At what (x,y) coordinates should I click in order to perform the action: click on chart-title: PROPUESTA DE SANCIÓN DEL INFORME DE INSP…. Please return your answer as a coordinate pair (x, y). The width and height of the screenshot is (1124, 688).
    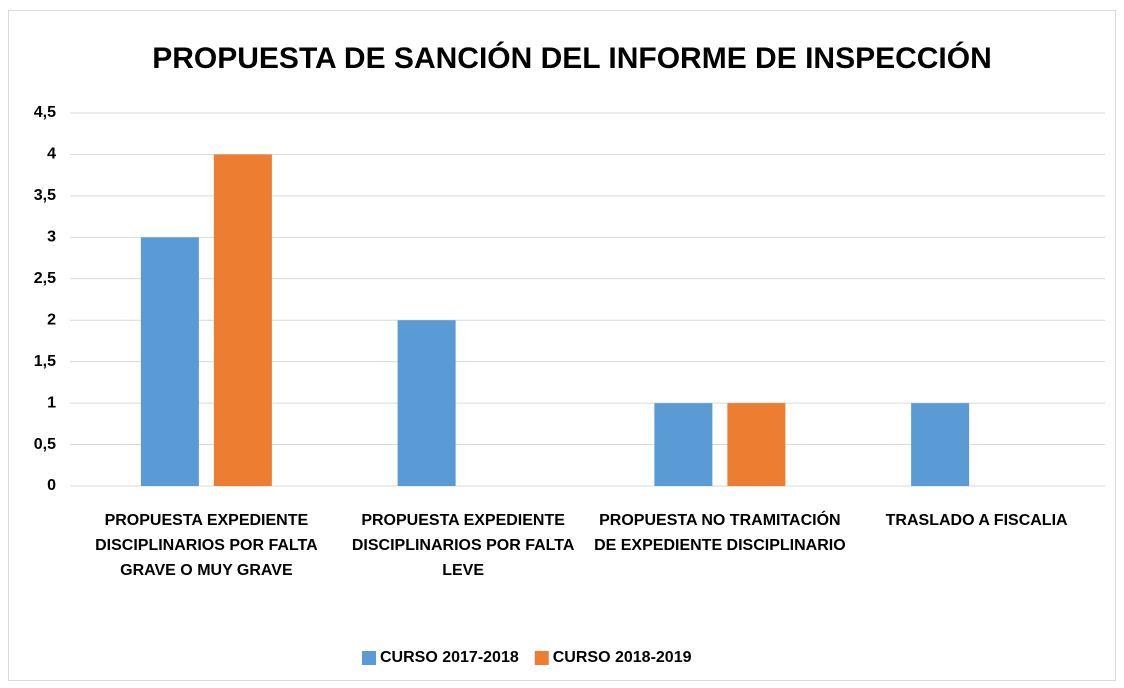
    Looking at the image, I should click on (572, 58).